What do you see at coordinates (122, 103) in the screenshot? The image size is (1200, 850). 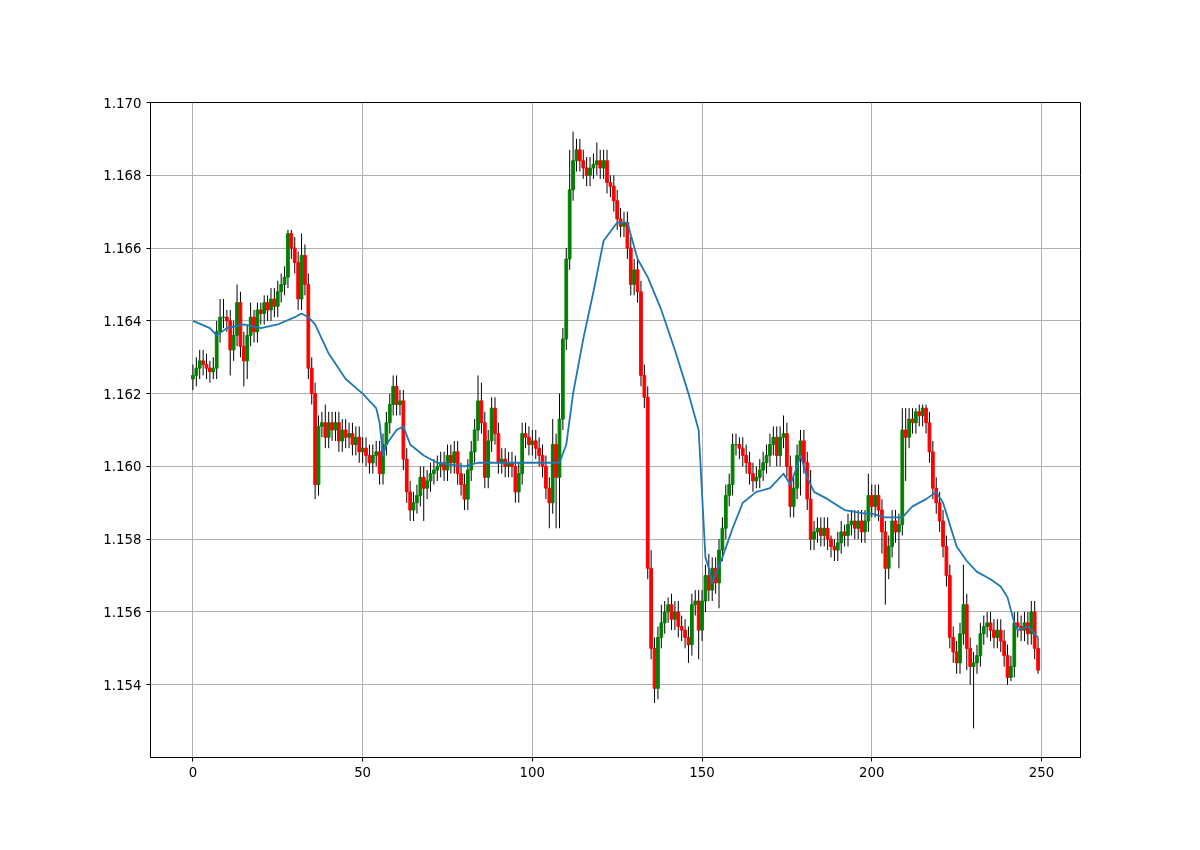 I see `y-tick-label: 1.170` at bounding box center [122, 103].